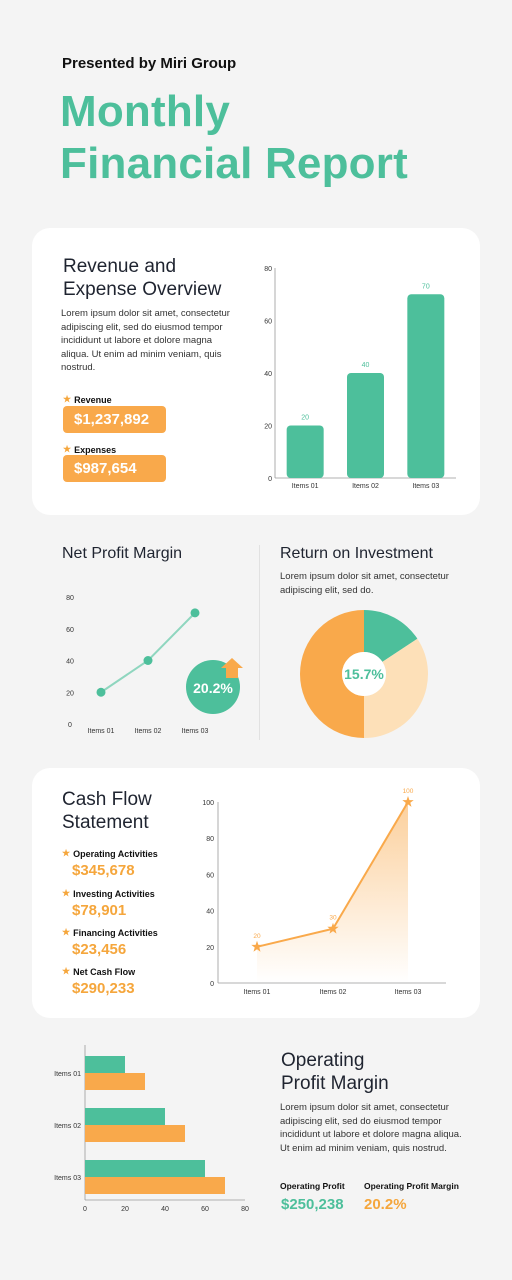  I want to click on section-divider, so click(259, 642).